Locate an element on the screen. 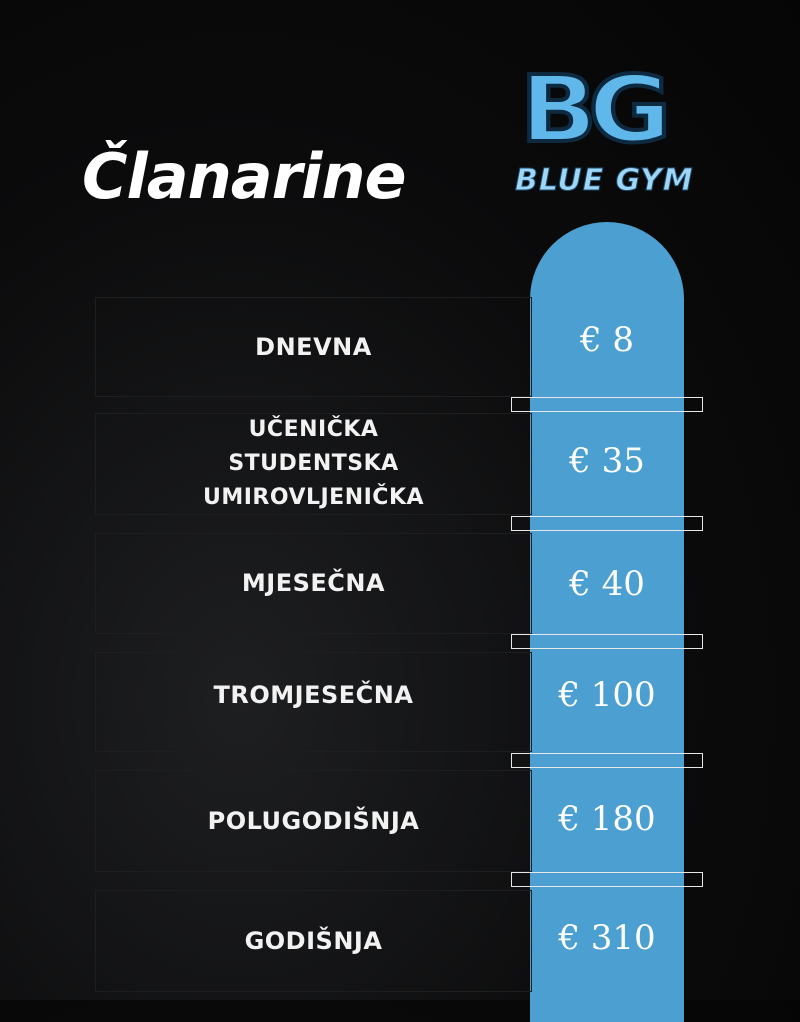 This screenshot has width=800, height=1022. membership-row-godisnja: GODIŠNJA is located at coordinates (313, 941).